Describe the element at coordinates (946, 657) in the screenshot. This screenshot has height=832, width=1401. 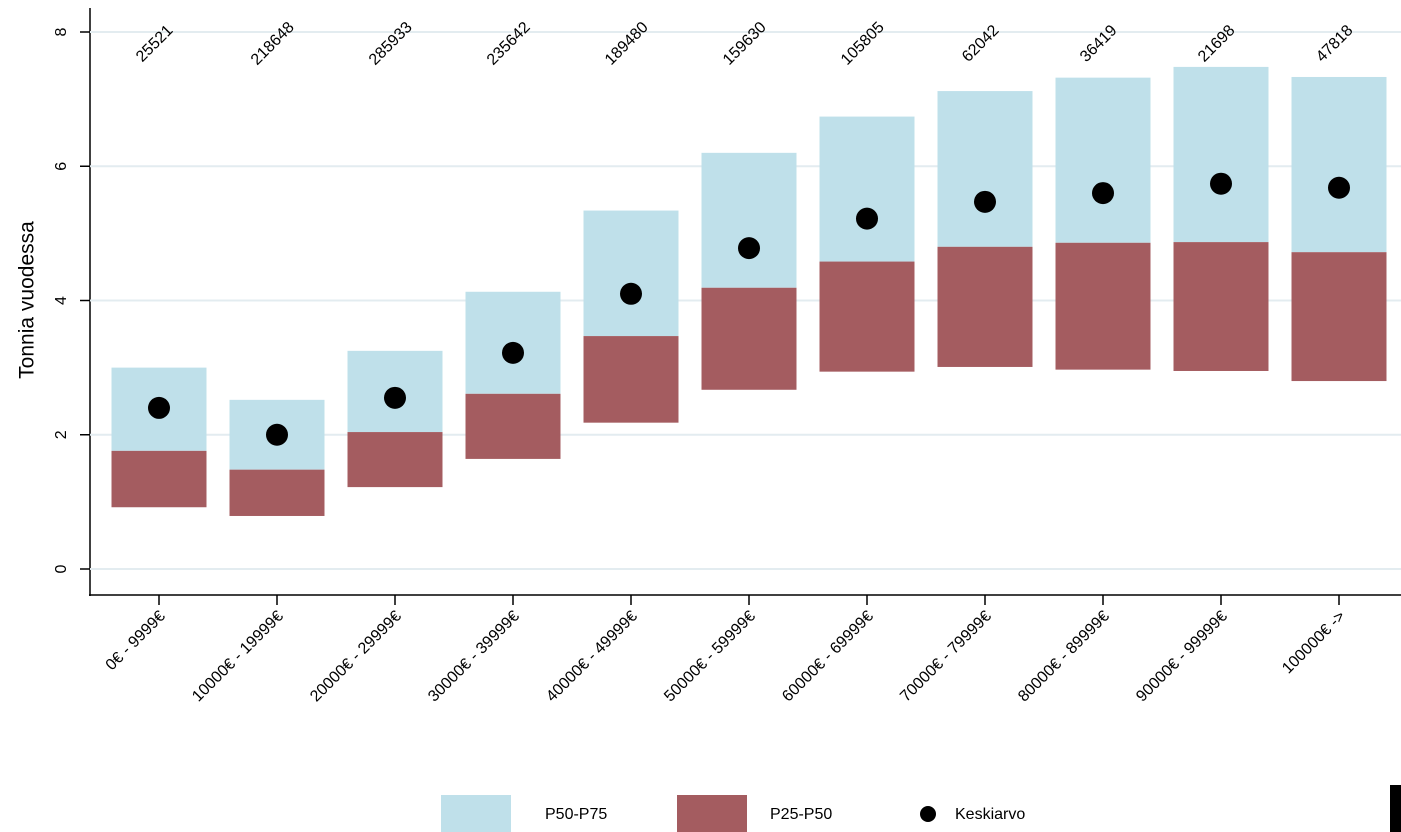
I see `x-tick-label: 70000€ - 79999€` at that location.